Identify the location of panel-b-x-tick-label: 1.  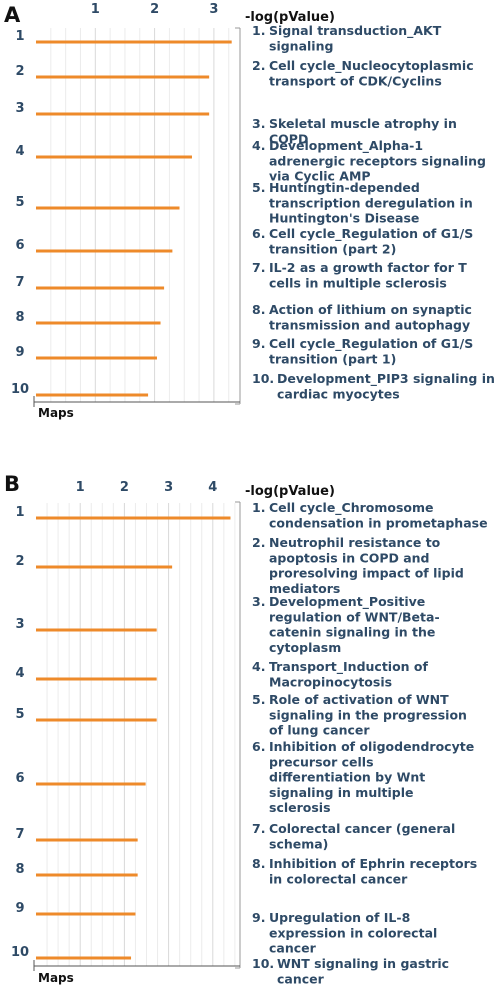
(80, 487).